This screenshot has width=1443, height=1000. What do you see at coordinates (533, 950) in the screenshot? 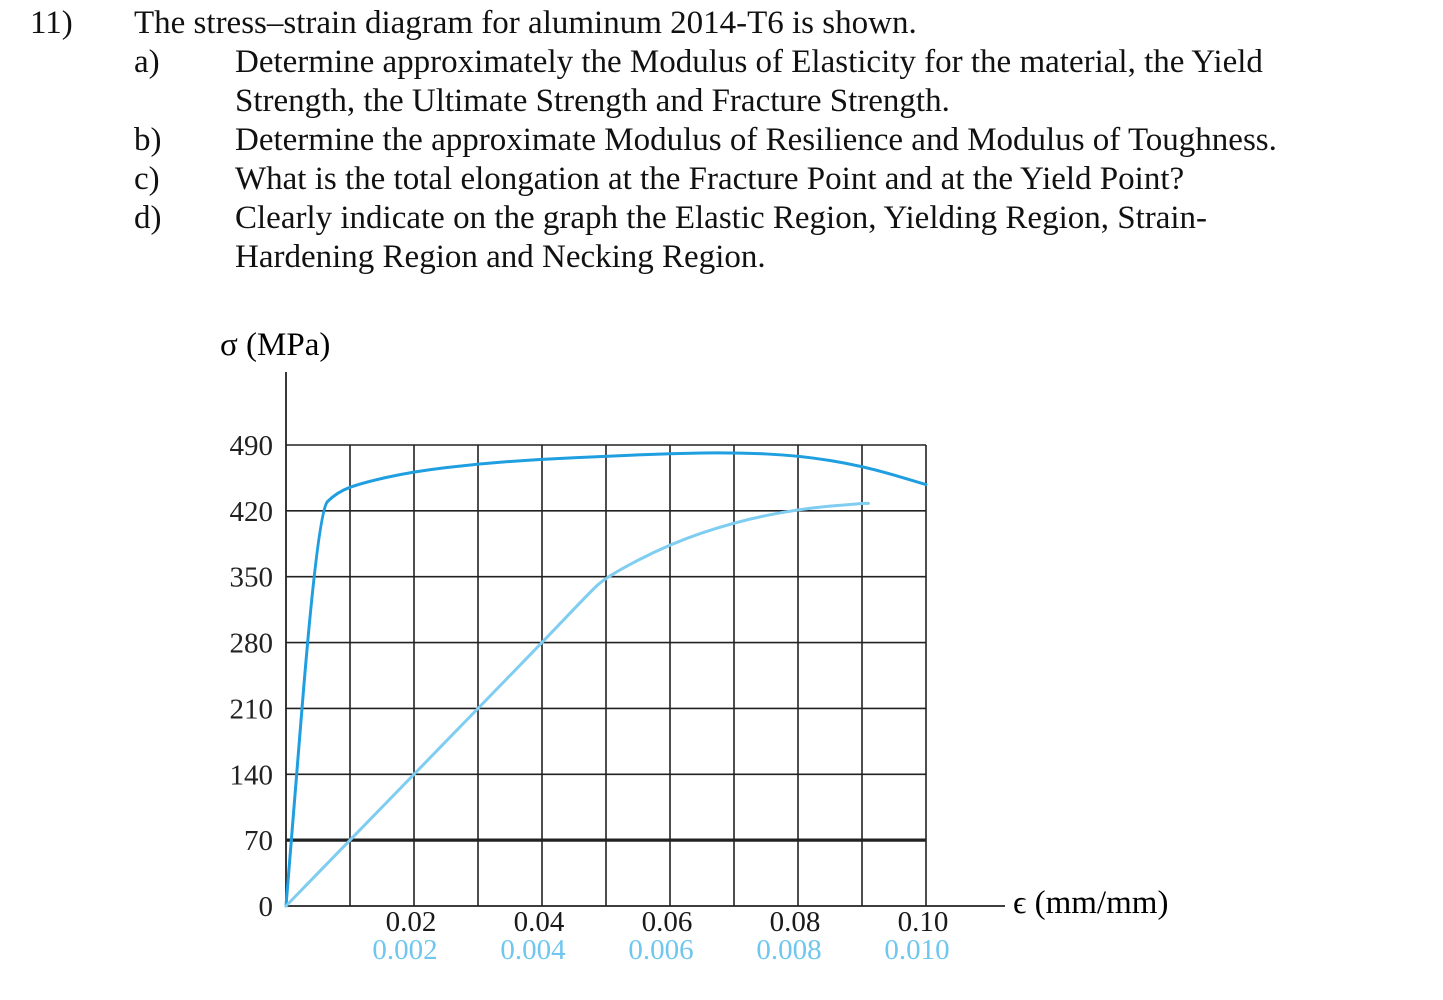
I see `x-tick-label-lower: 0.004` at bounding box center [533, 950].